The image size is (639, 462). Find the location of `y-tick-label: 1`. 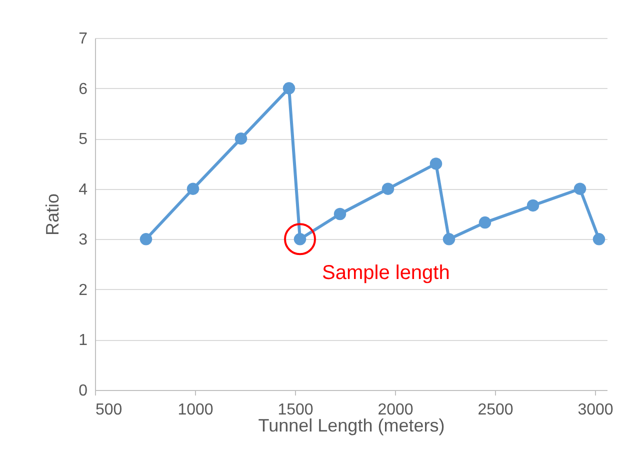

y-tick-label: 1 is located at coordinates (83, 341).